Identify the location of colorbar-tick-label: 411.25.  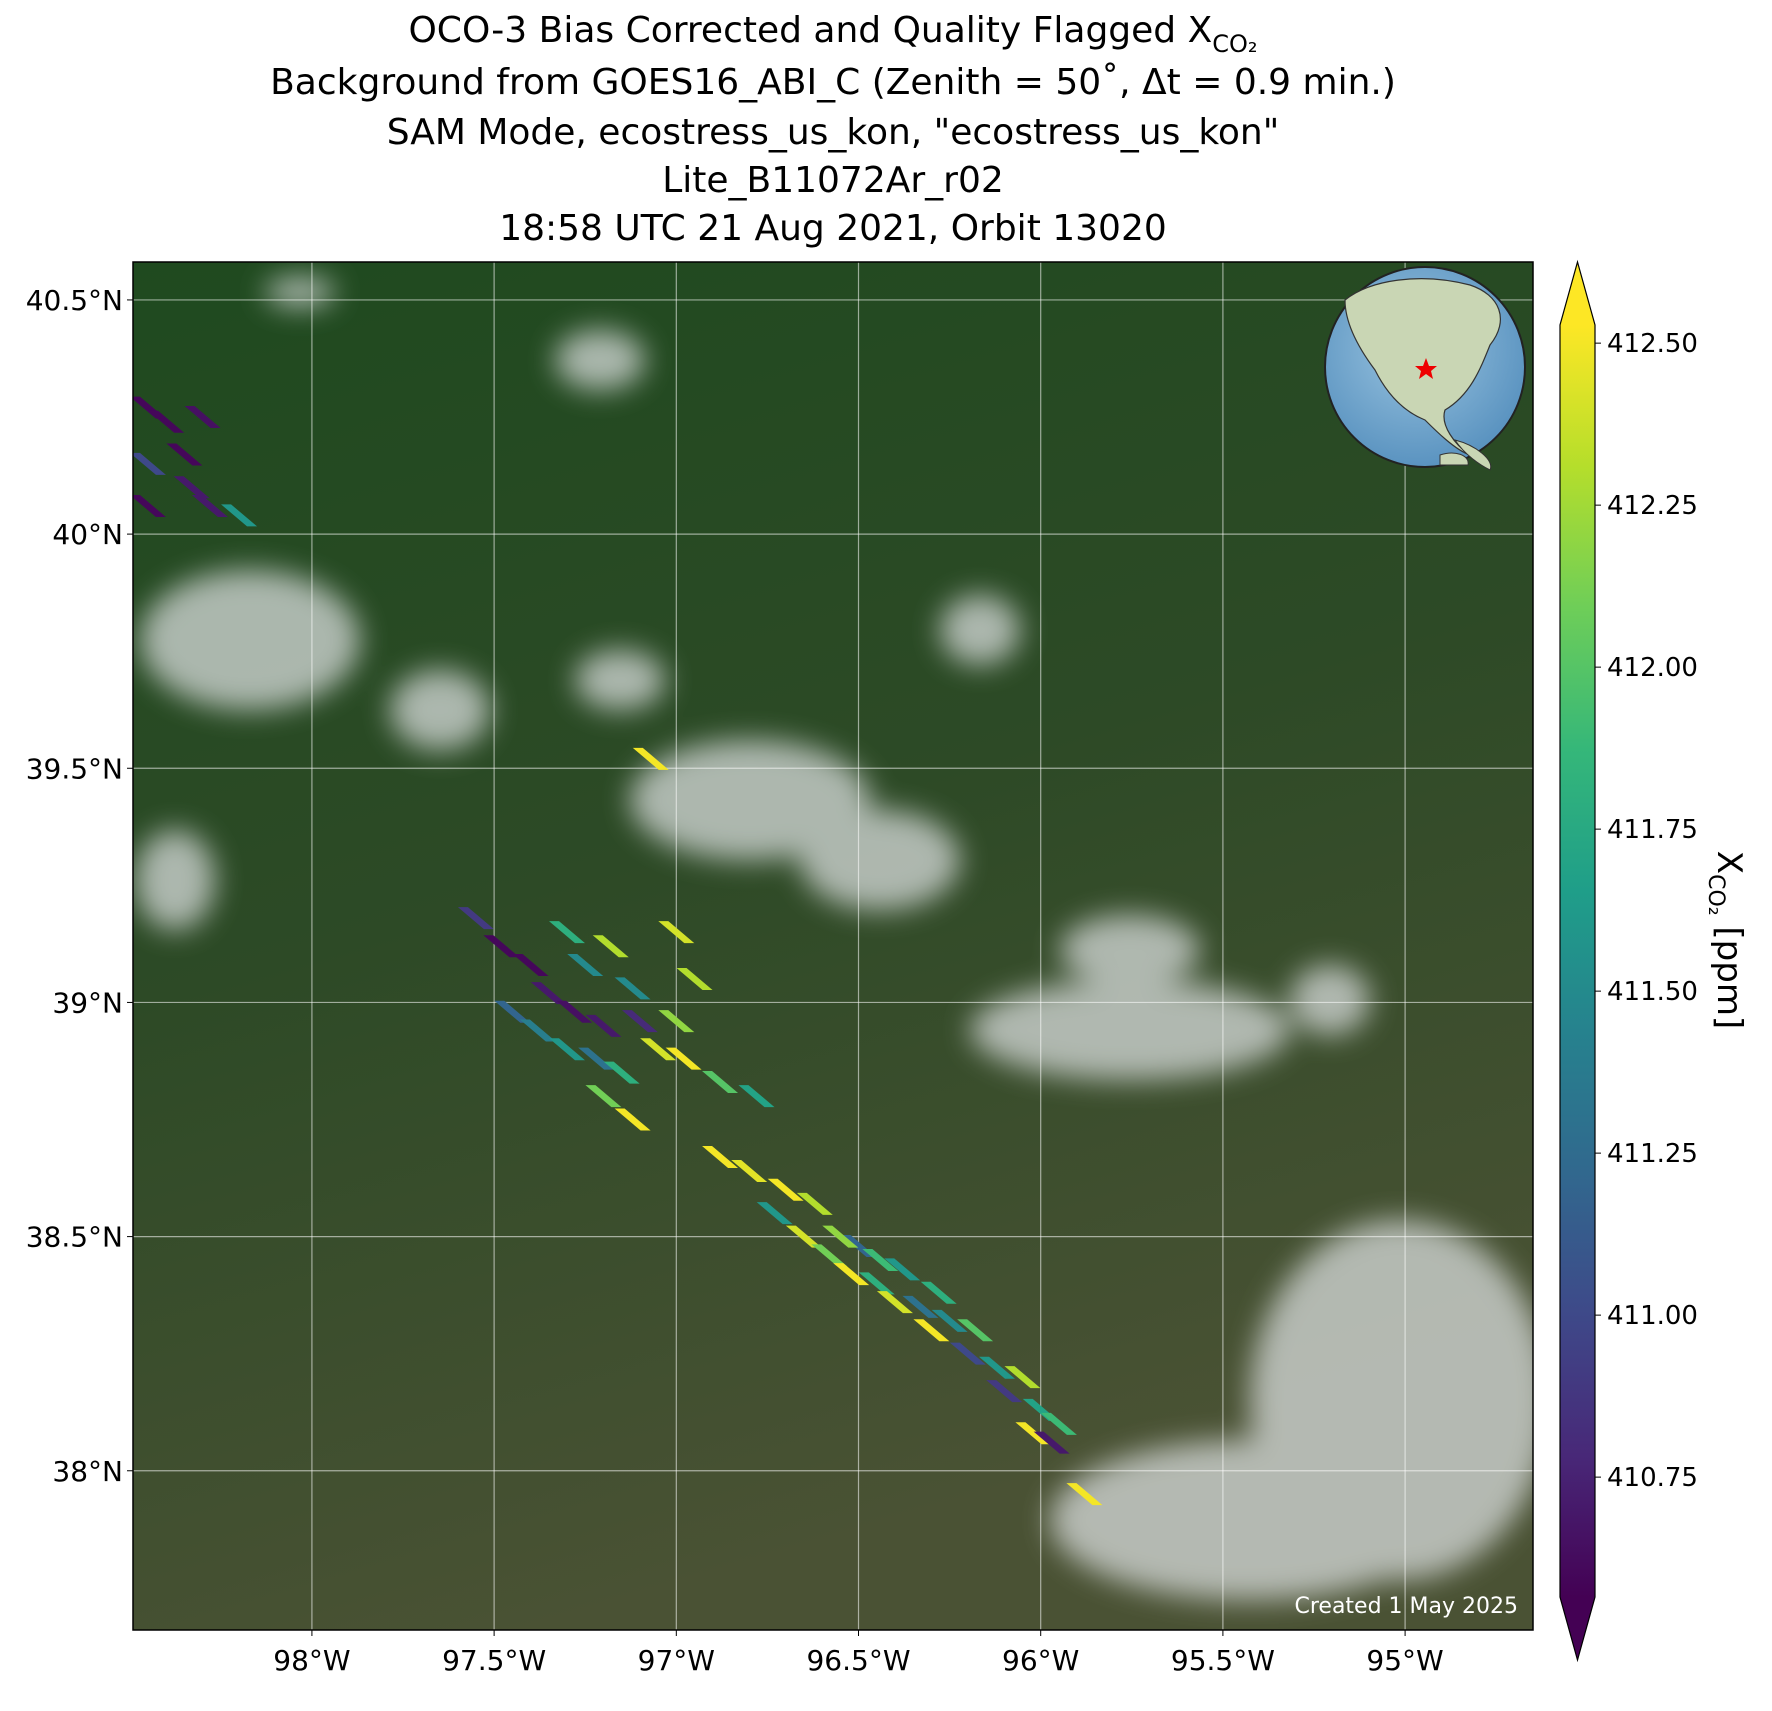
(1652, 1154).